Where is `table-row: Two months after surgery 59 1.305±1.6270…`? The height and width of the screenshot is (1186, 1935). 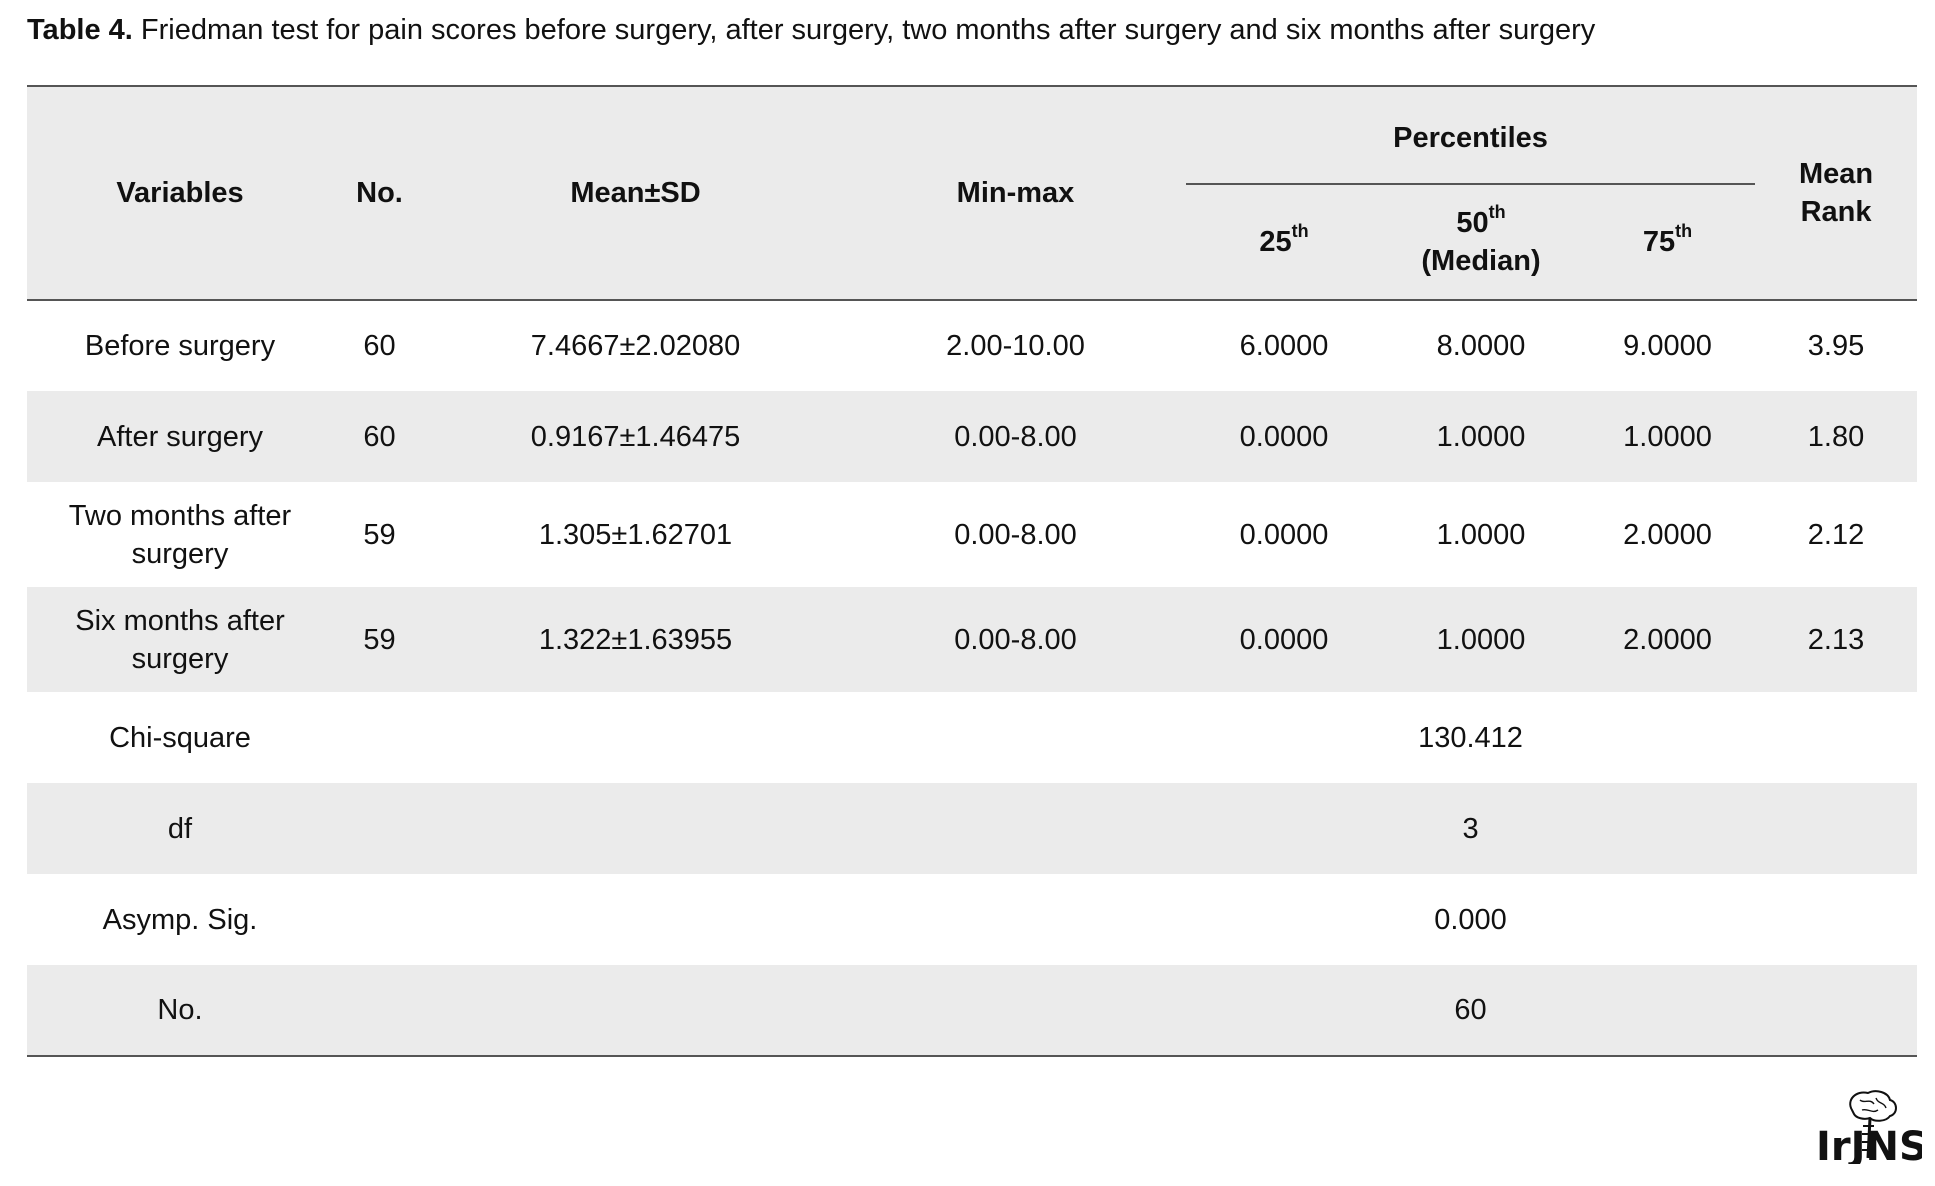 table-row: Two months after surgery 59 1.305±1.6270… is located at coordinates (972, 534).